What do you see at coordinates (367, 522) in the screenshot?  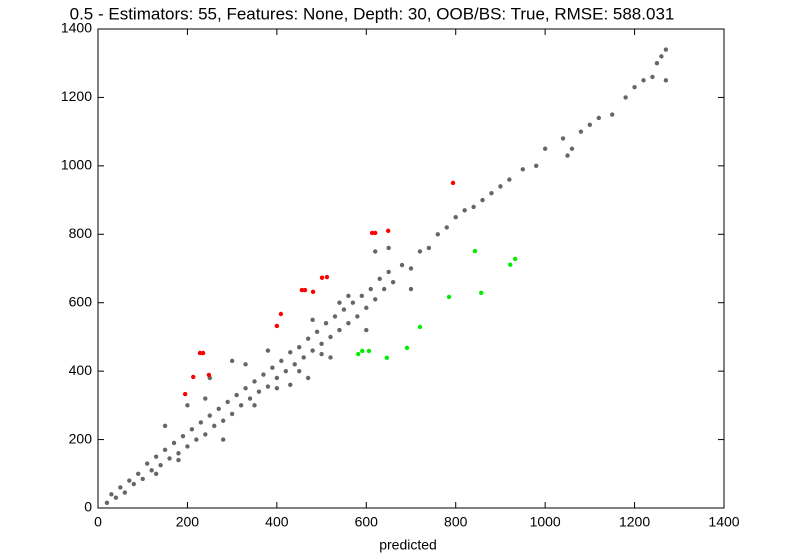 I see `x-tick-label: 600` at bounding box center [367, 522].